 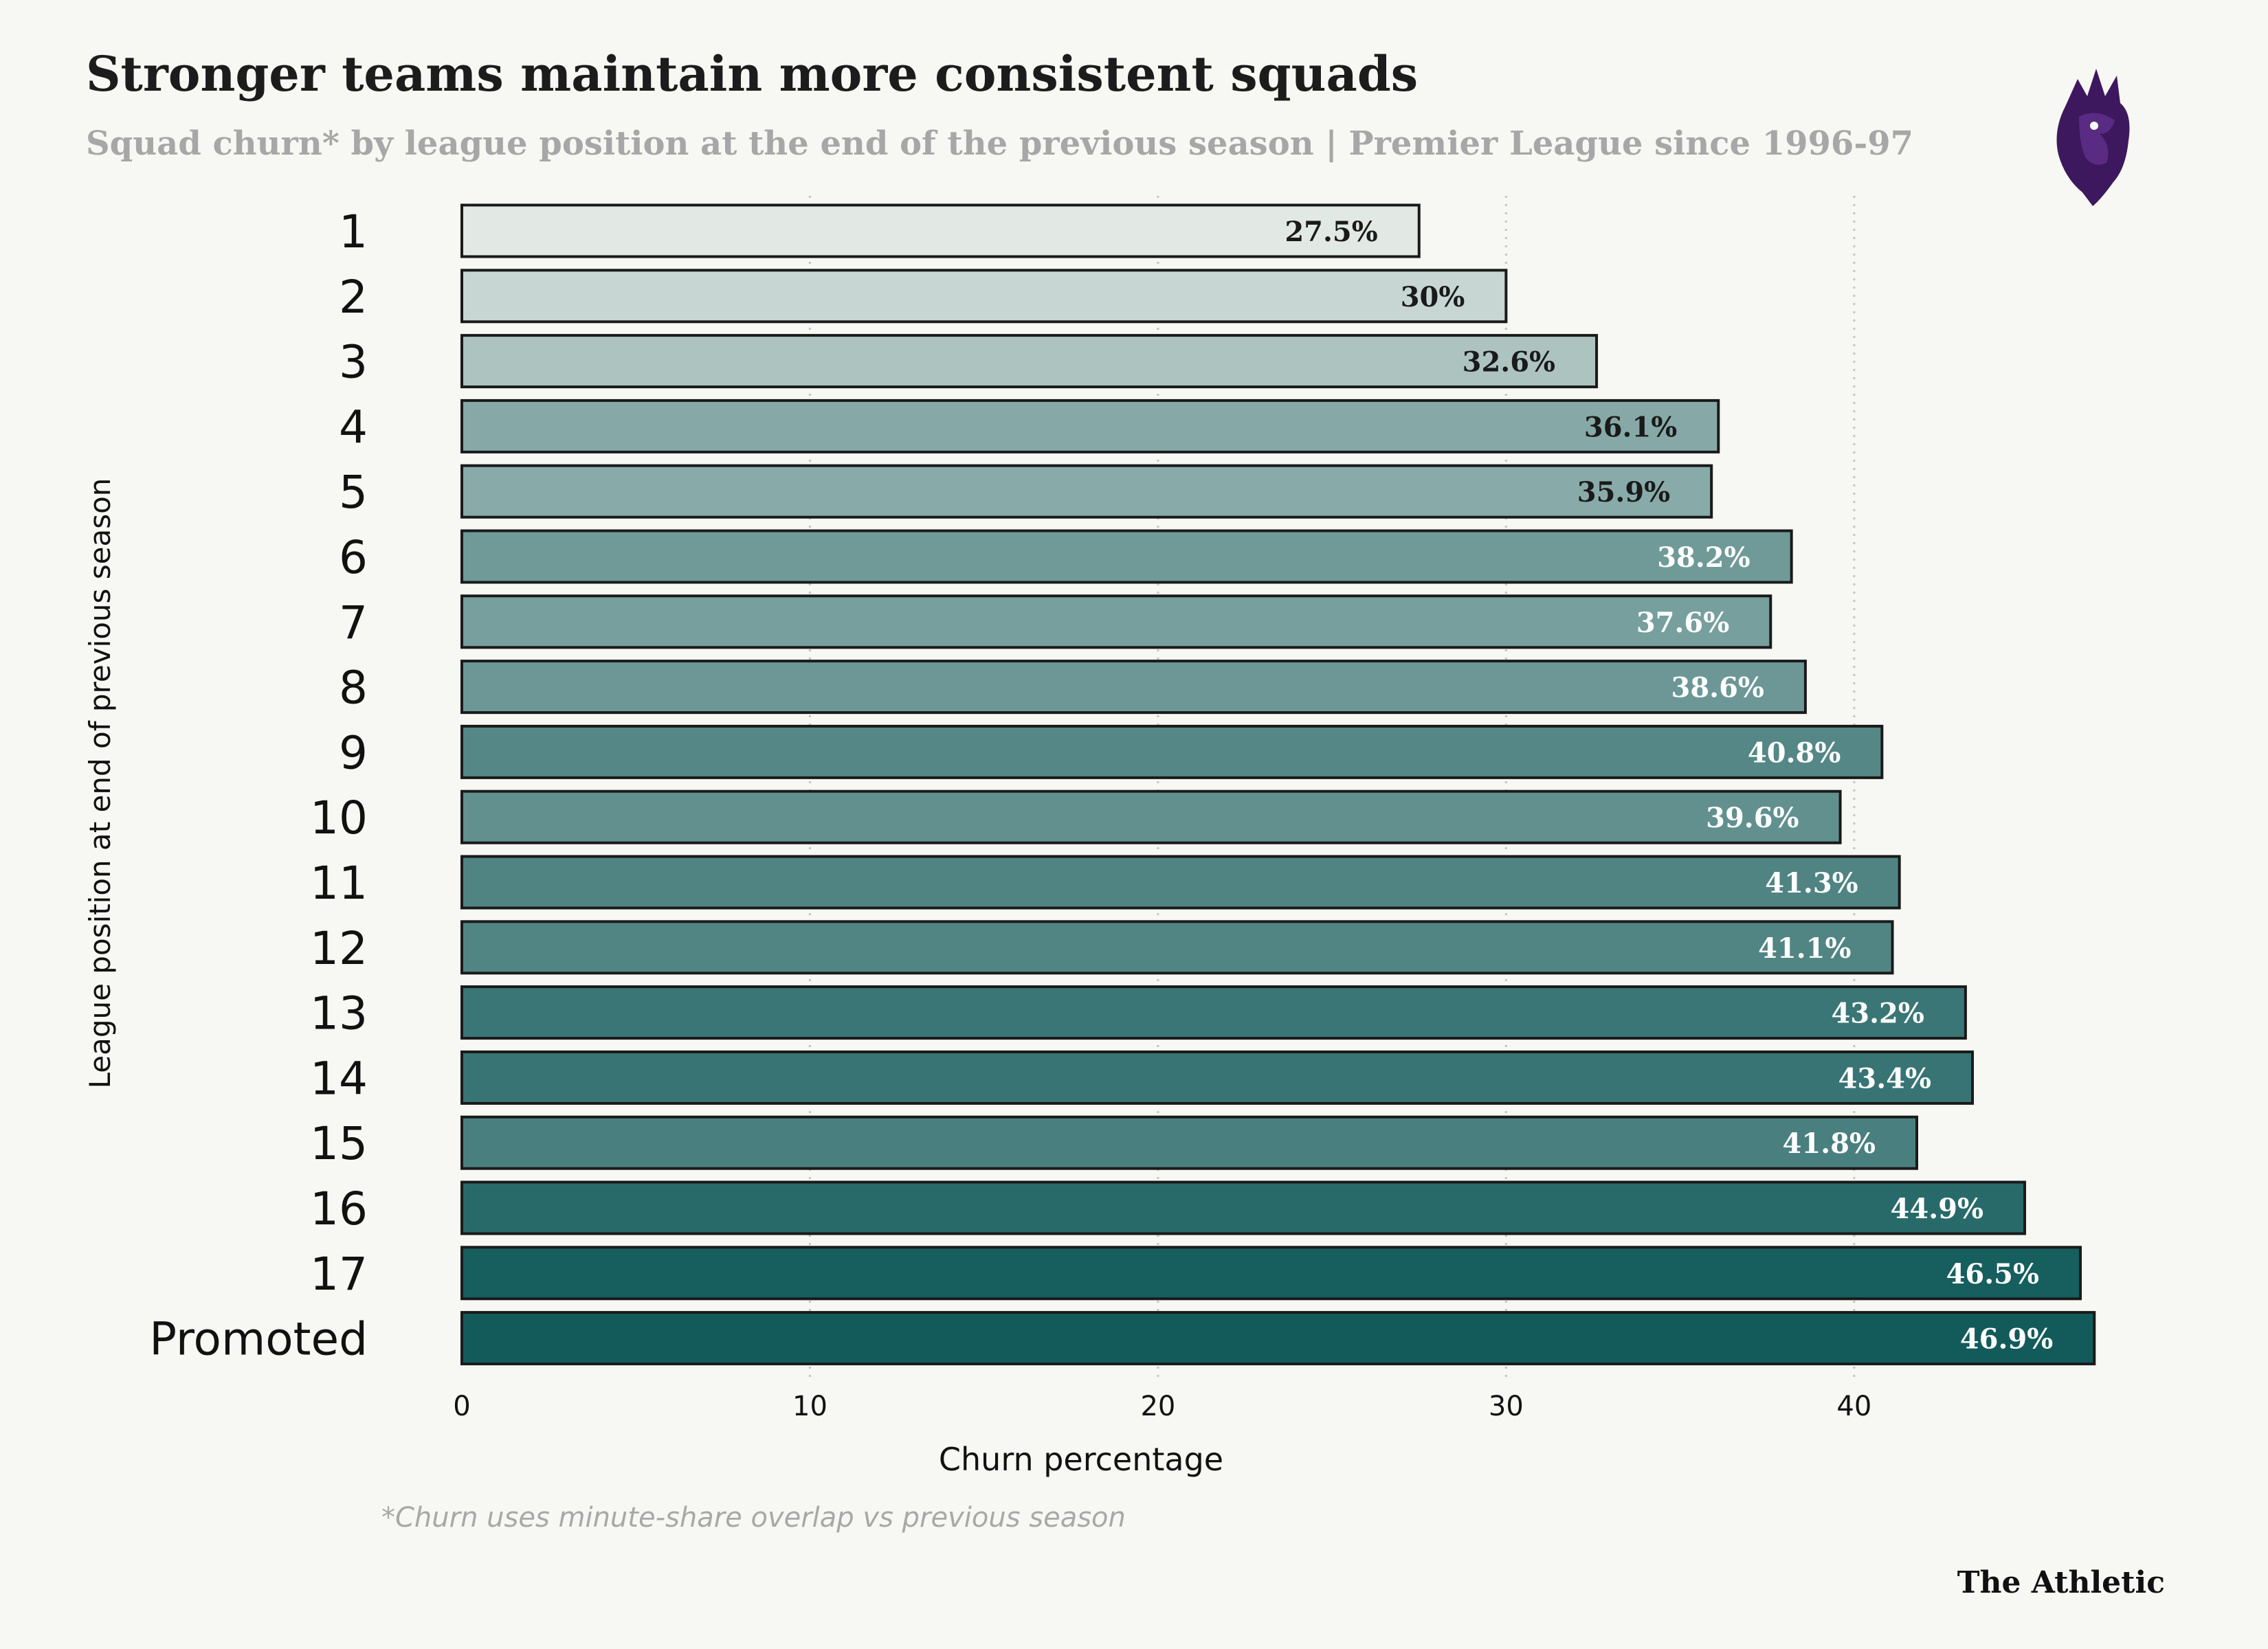 I want to click on category-label: 4, so click(x=353, y=427).